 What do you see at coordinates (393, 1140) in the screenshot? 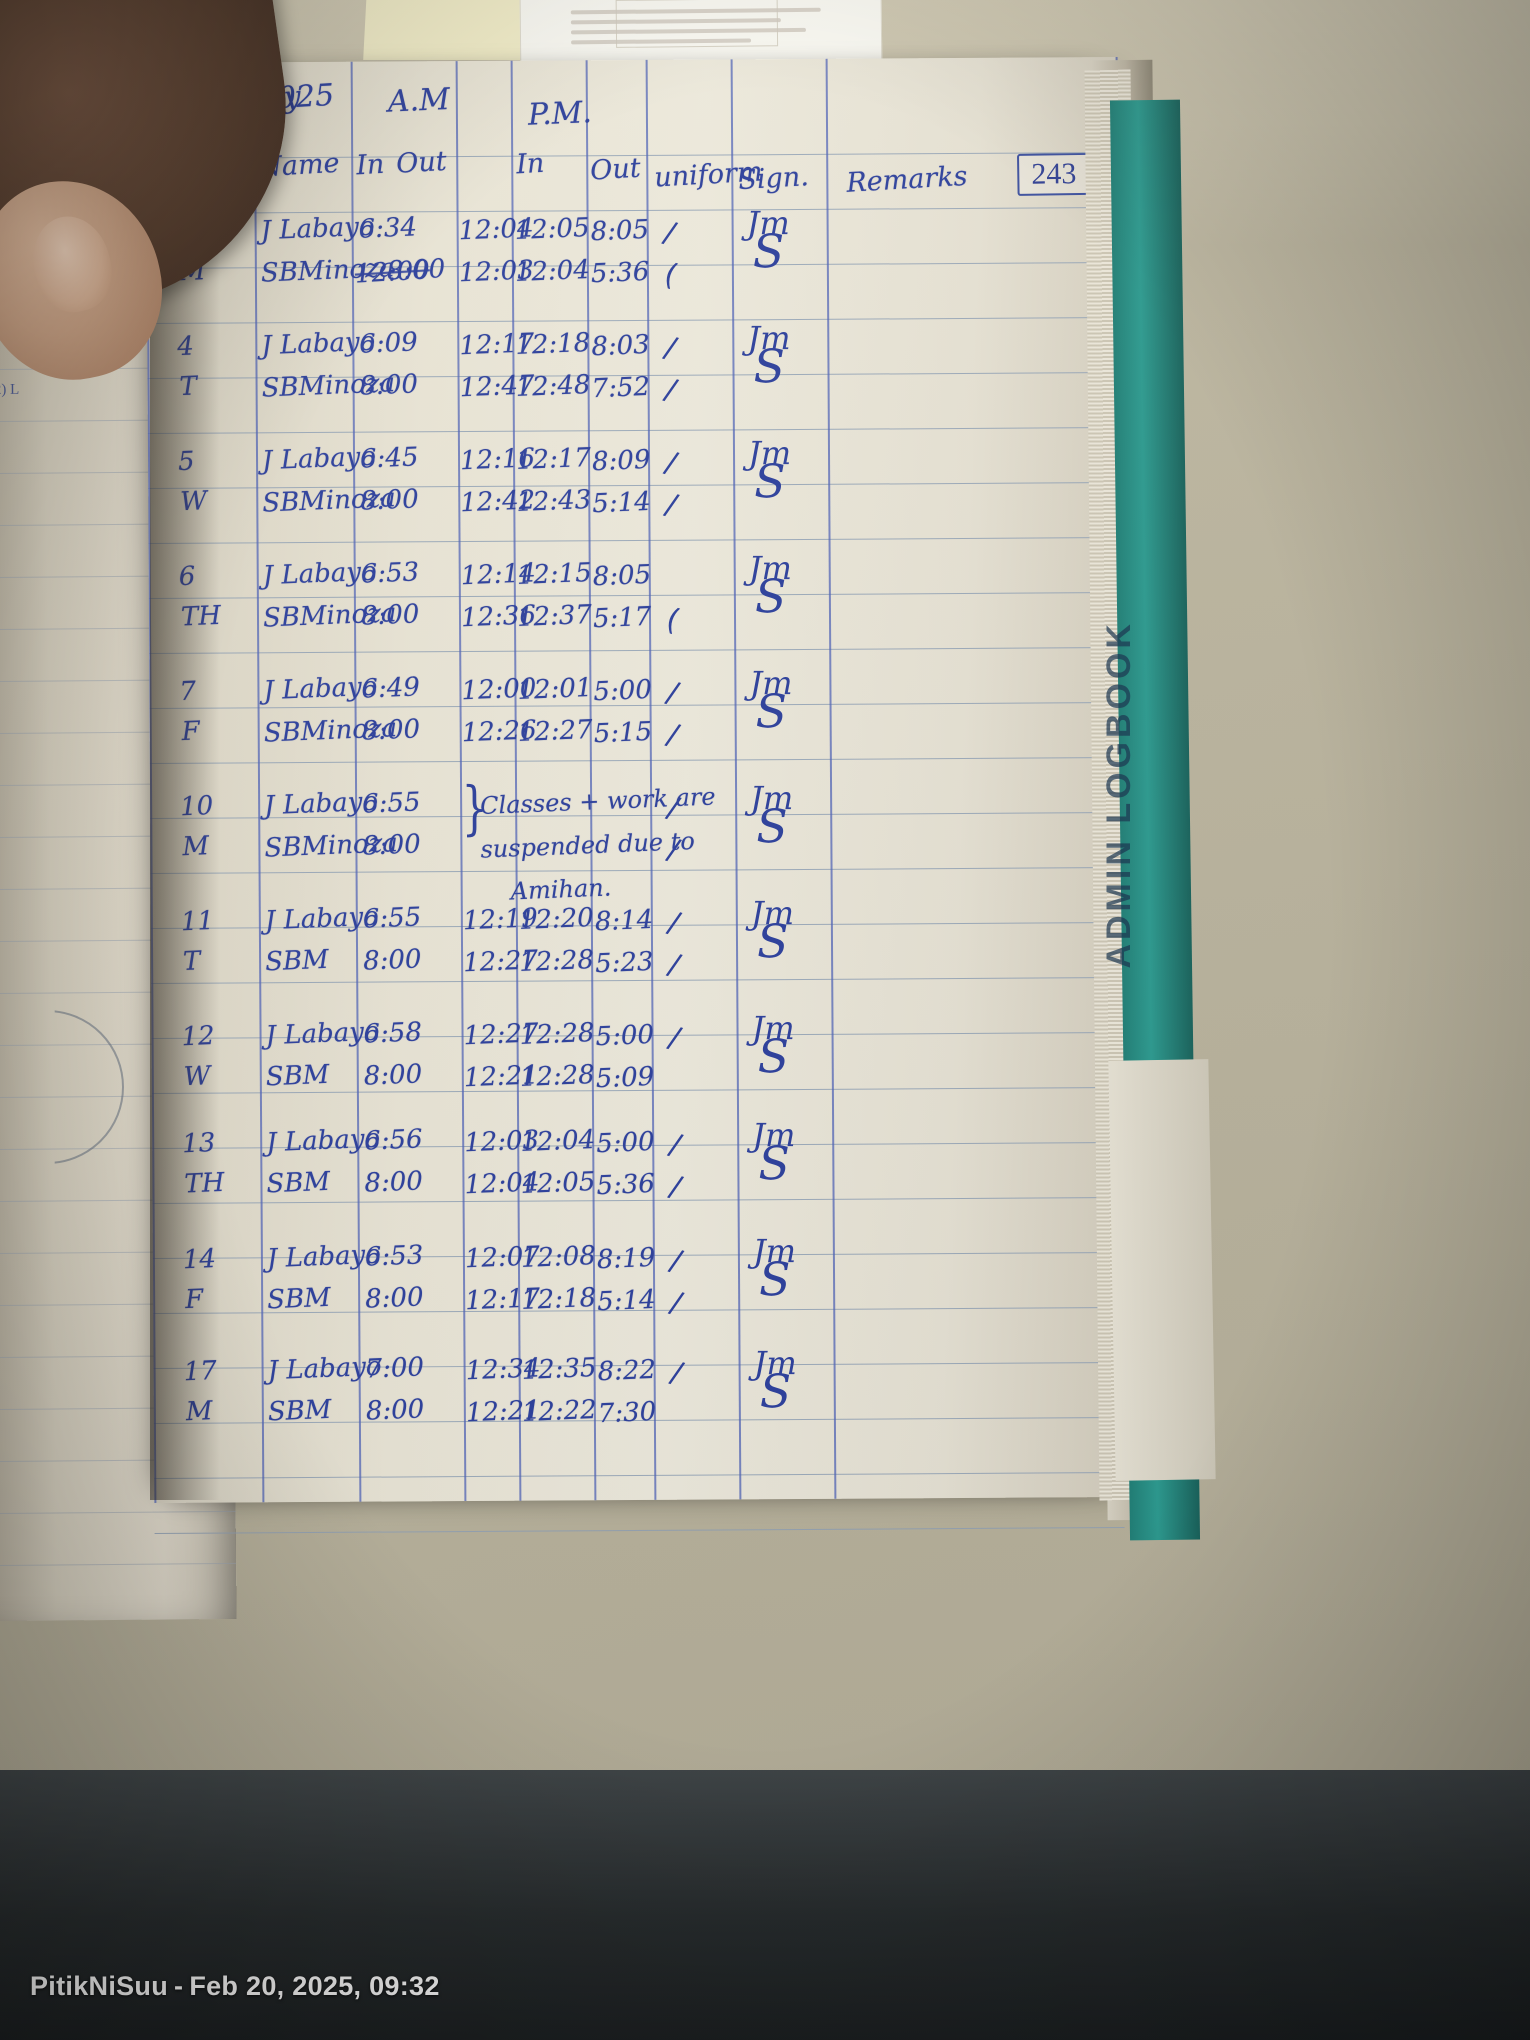
I see `row-am-in: 6:56` at bounding box center [393, 1140].